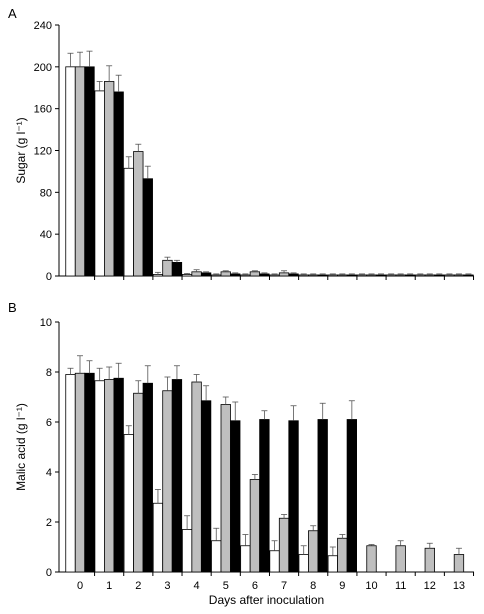 Image resolution: width=484 pixels, height=614 pixels. Describe the element at coordinates (21, 150) in the screenshot. I see `y-axis-title: Sugar (g l⁻¹)` at that location.